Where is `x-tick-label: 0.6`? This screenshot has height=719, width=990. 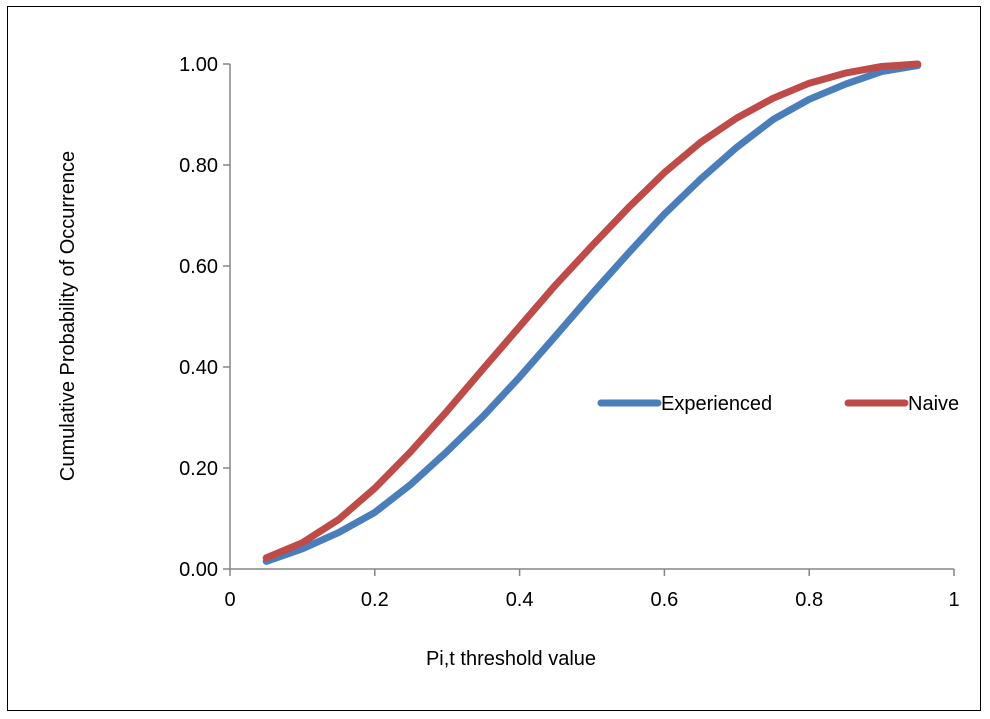 x-tick-label: 0.6 is located at coordinates (664, 600).